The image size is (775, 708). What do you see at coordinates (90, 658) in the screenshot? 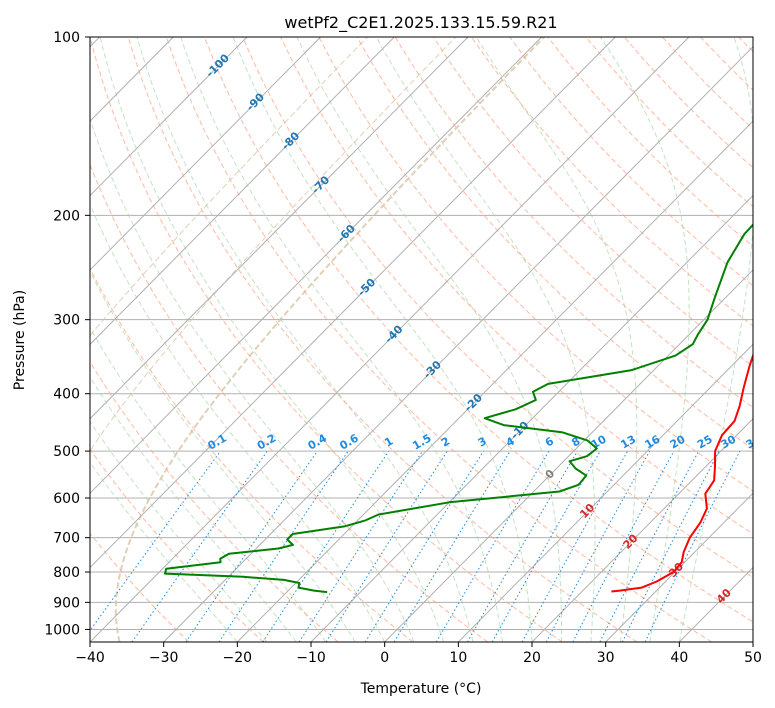
I see `x-tick-label: −40` at bounding box center [90, 658].